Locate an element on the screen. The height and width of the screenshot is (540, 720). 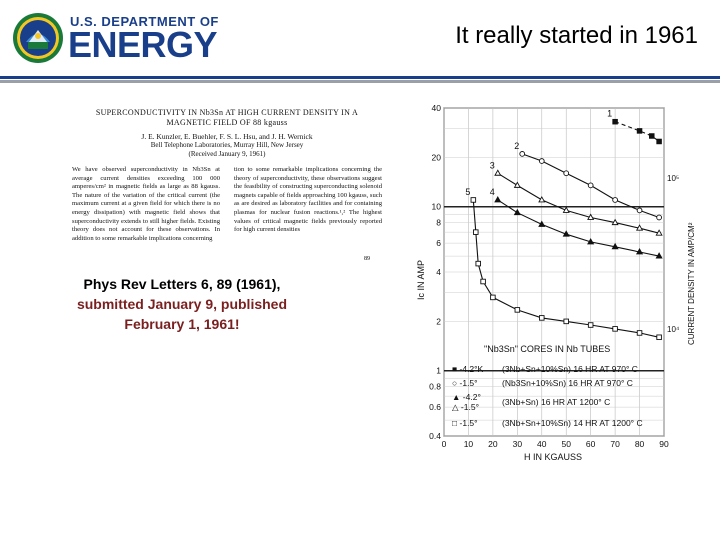
legend-row-4: △ -1.5° (3Nb+Sn) 16 HR AT 1200° C is located at coordinates (531, 404).